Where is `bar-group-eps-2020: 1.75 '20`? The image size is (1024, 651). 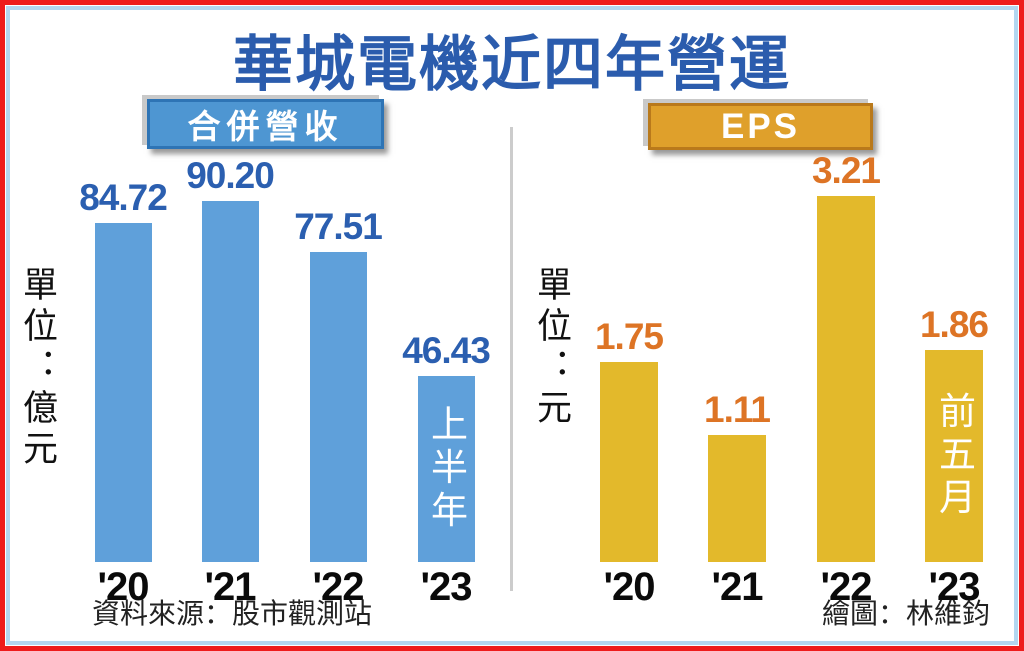
bar-group-eps-2020: 1.75 '20 is located at coordinates (629, 465).